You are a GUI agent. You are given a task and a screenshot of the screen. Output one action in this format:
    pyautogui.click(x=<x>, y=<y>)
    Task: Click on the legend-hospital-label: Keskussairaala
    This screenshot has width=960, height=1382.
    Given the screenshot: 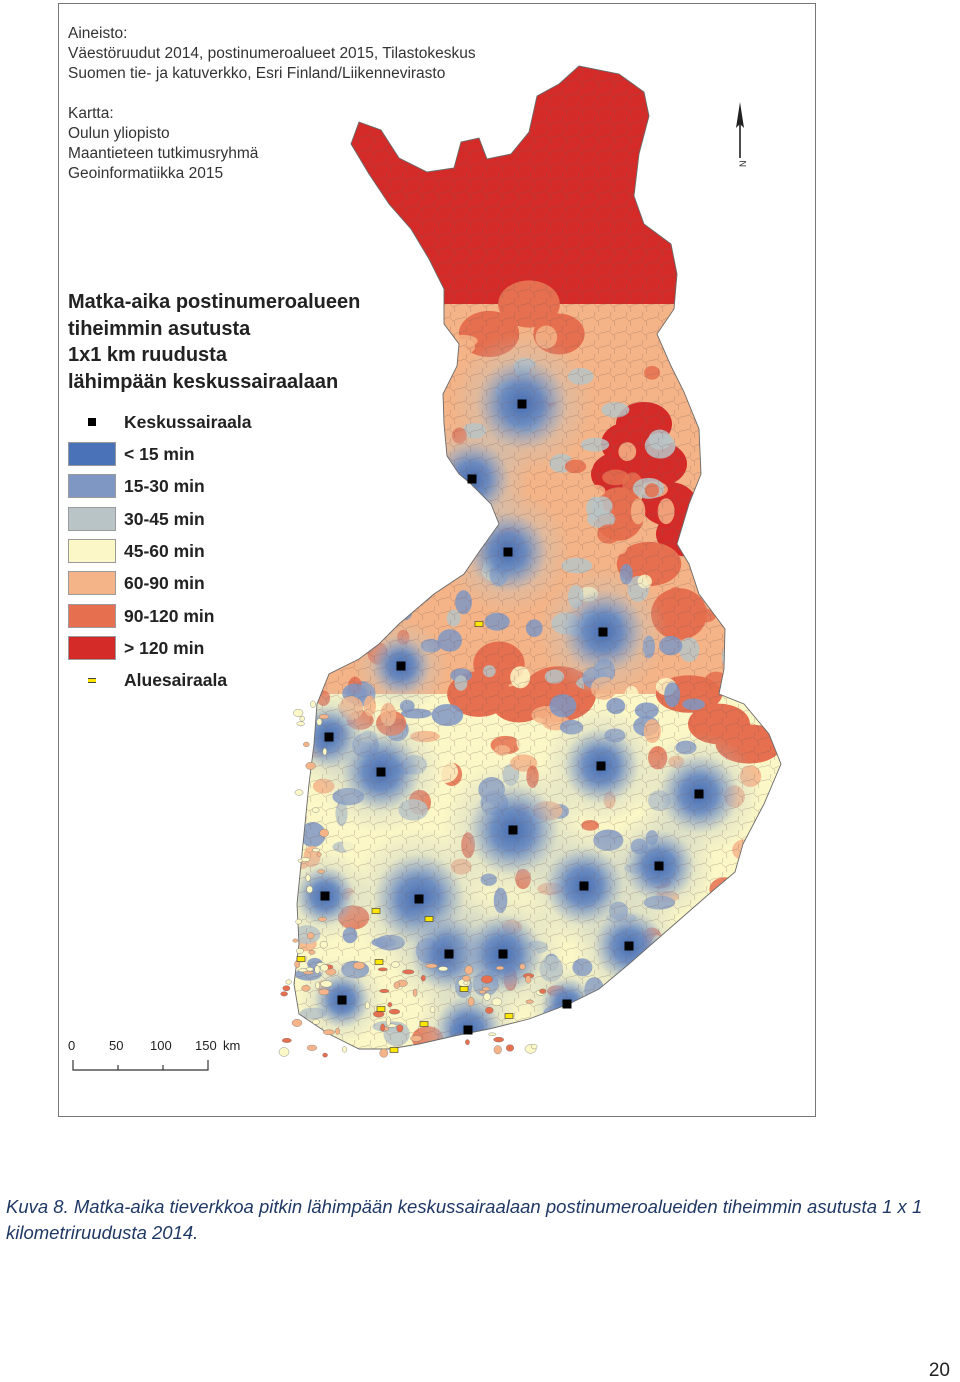 What is the action you would take?
    pyautogui.click(x=188, y=421)
    